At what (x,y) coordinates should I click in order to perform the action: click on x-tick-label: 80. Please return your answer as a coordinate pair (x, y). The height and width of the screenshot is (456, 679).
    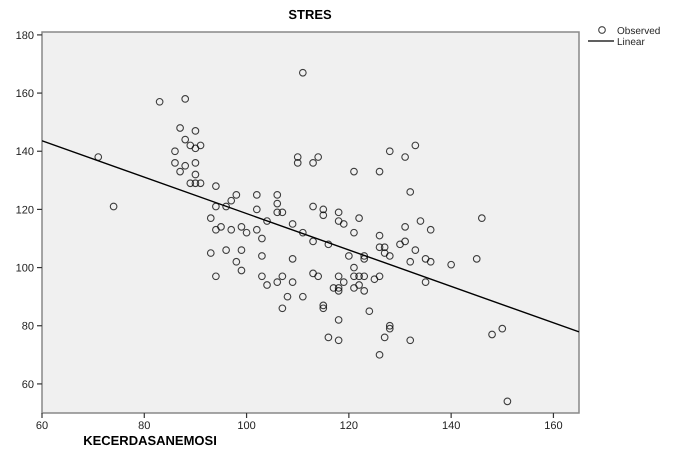
    Looking at the image, I should click on (144, 426).